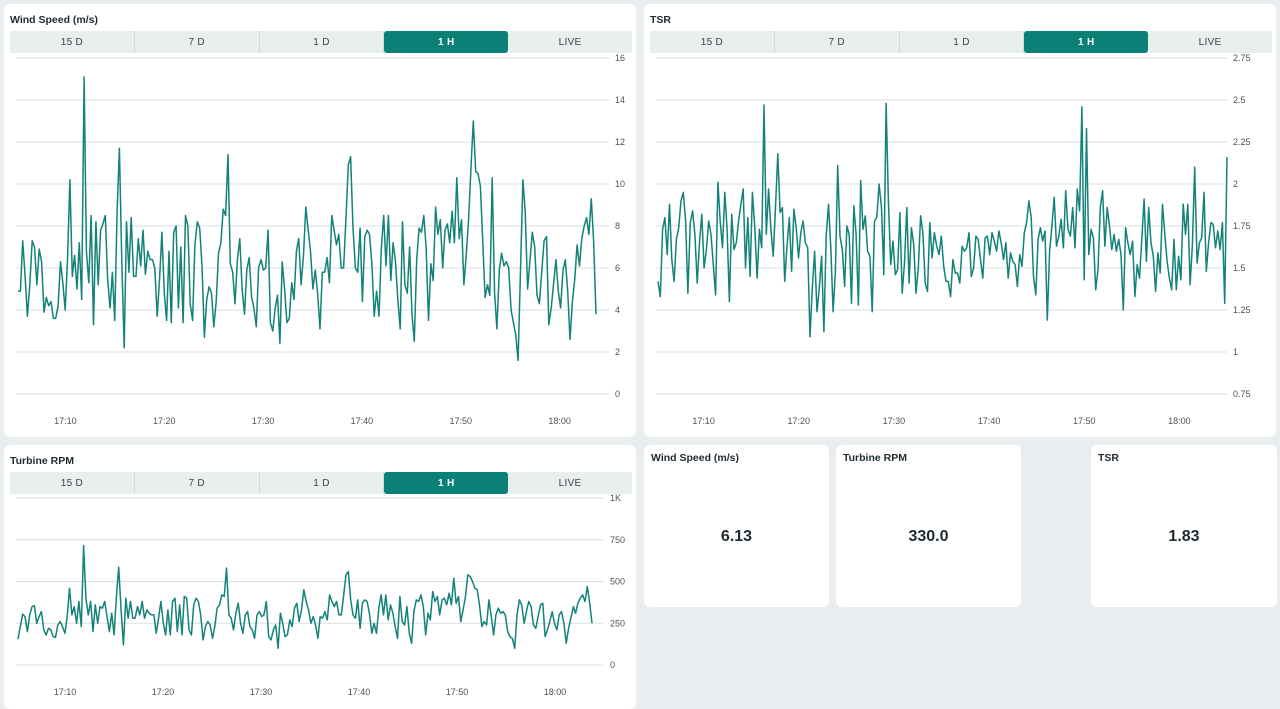 The height and width of the screenshot is (709, 1280). I want to click on y-tick-label: 1.25, so click(1242, 310).